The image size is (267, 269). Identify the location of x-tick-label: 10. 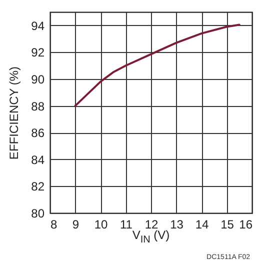
(101, 225).